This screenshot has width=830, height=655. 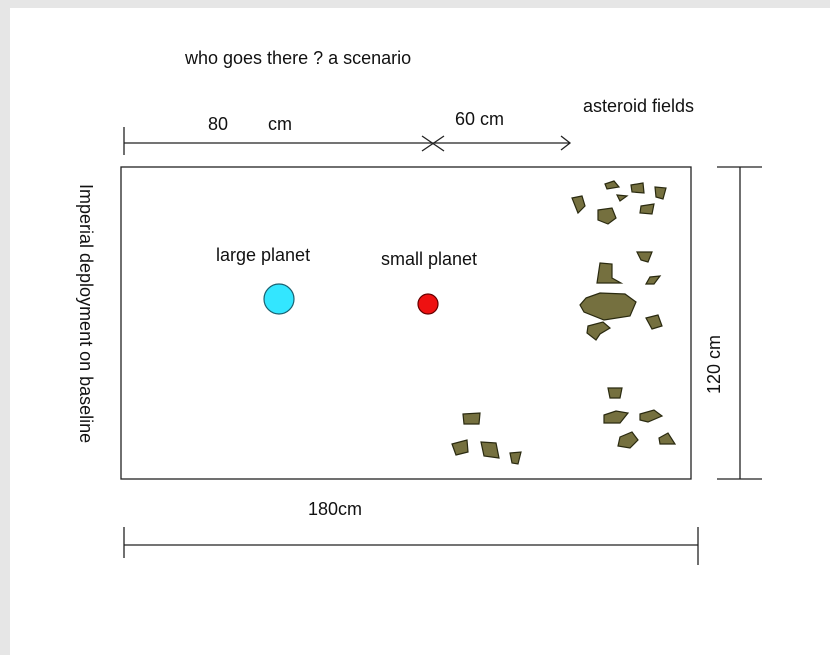 What do you see at coordinates (86, 313) in the screenshot?
I see `label: Imperial deployment on baseline` at bounding box center [86, 313].